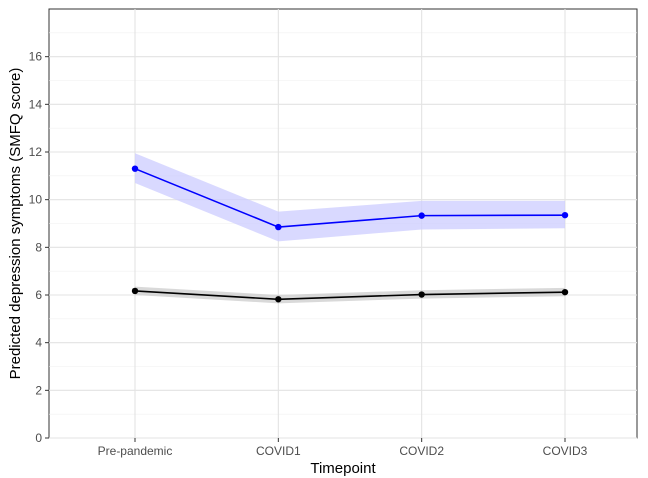 This screenshot has width=648, height=478. What do you see at coordinates (38, 343) in the screenshot?
I see `y-tick-label: 4` at bounding box center [38, 343].